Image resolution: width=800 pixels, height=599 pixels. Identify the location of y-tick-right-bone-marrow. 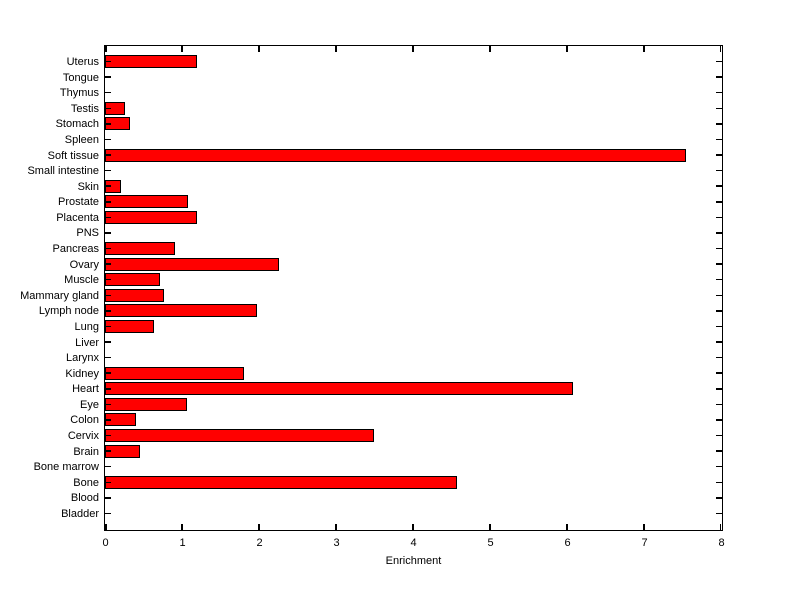
(719, 466).